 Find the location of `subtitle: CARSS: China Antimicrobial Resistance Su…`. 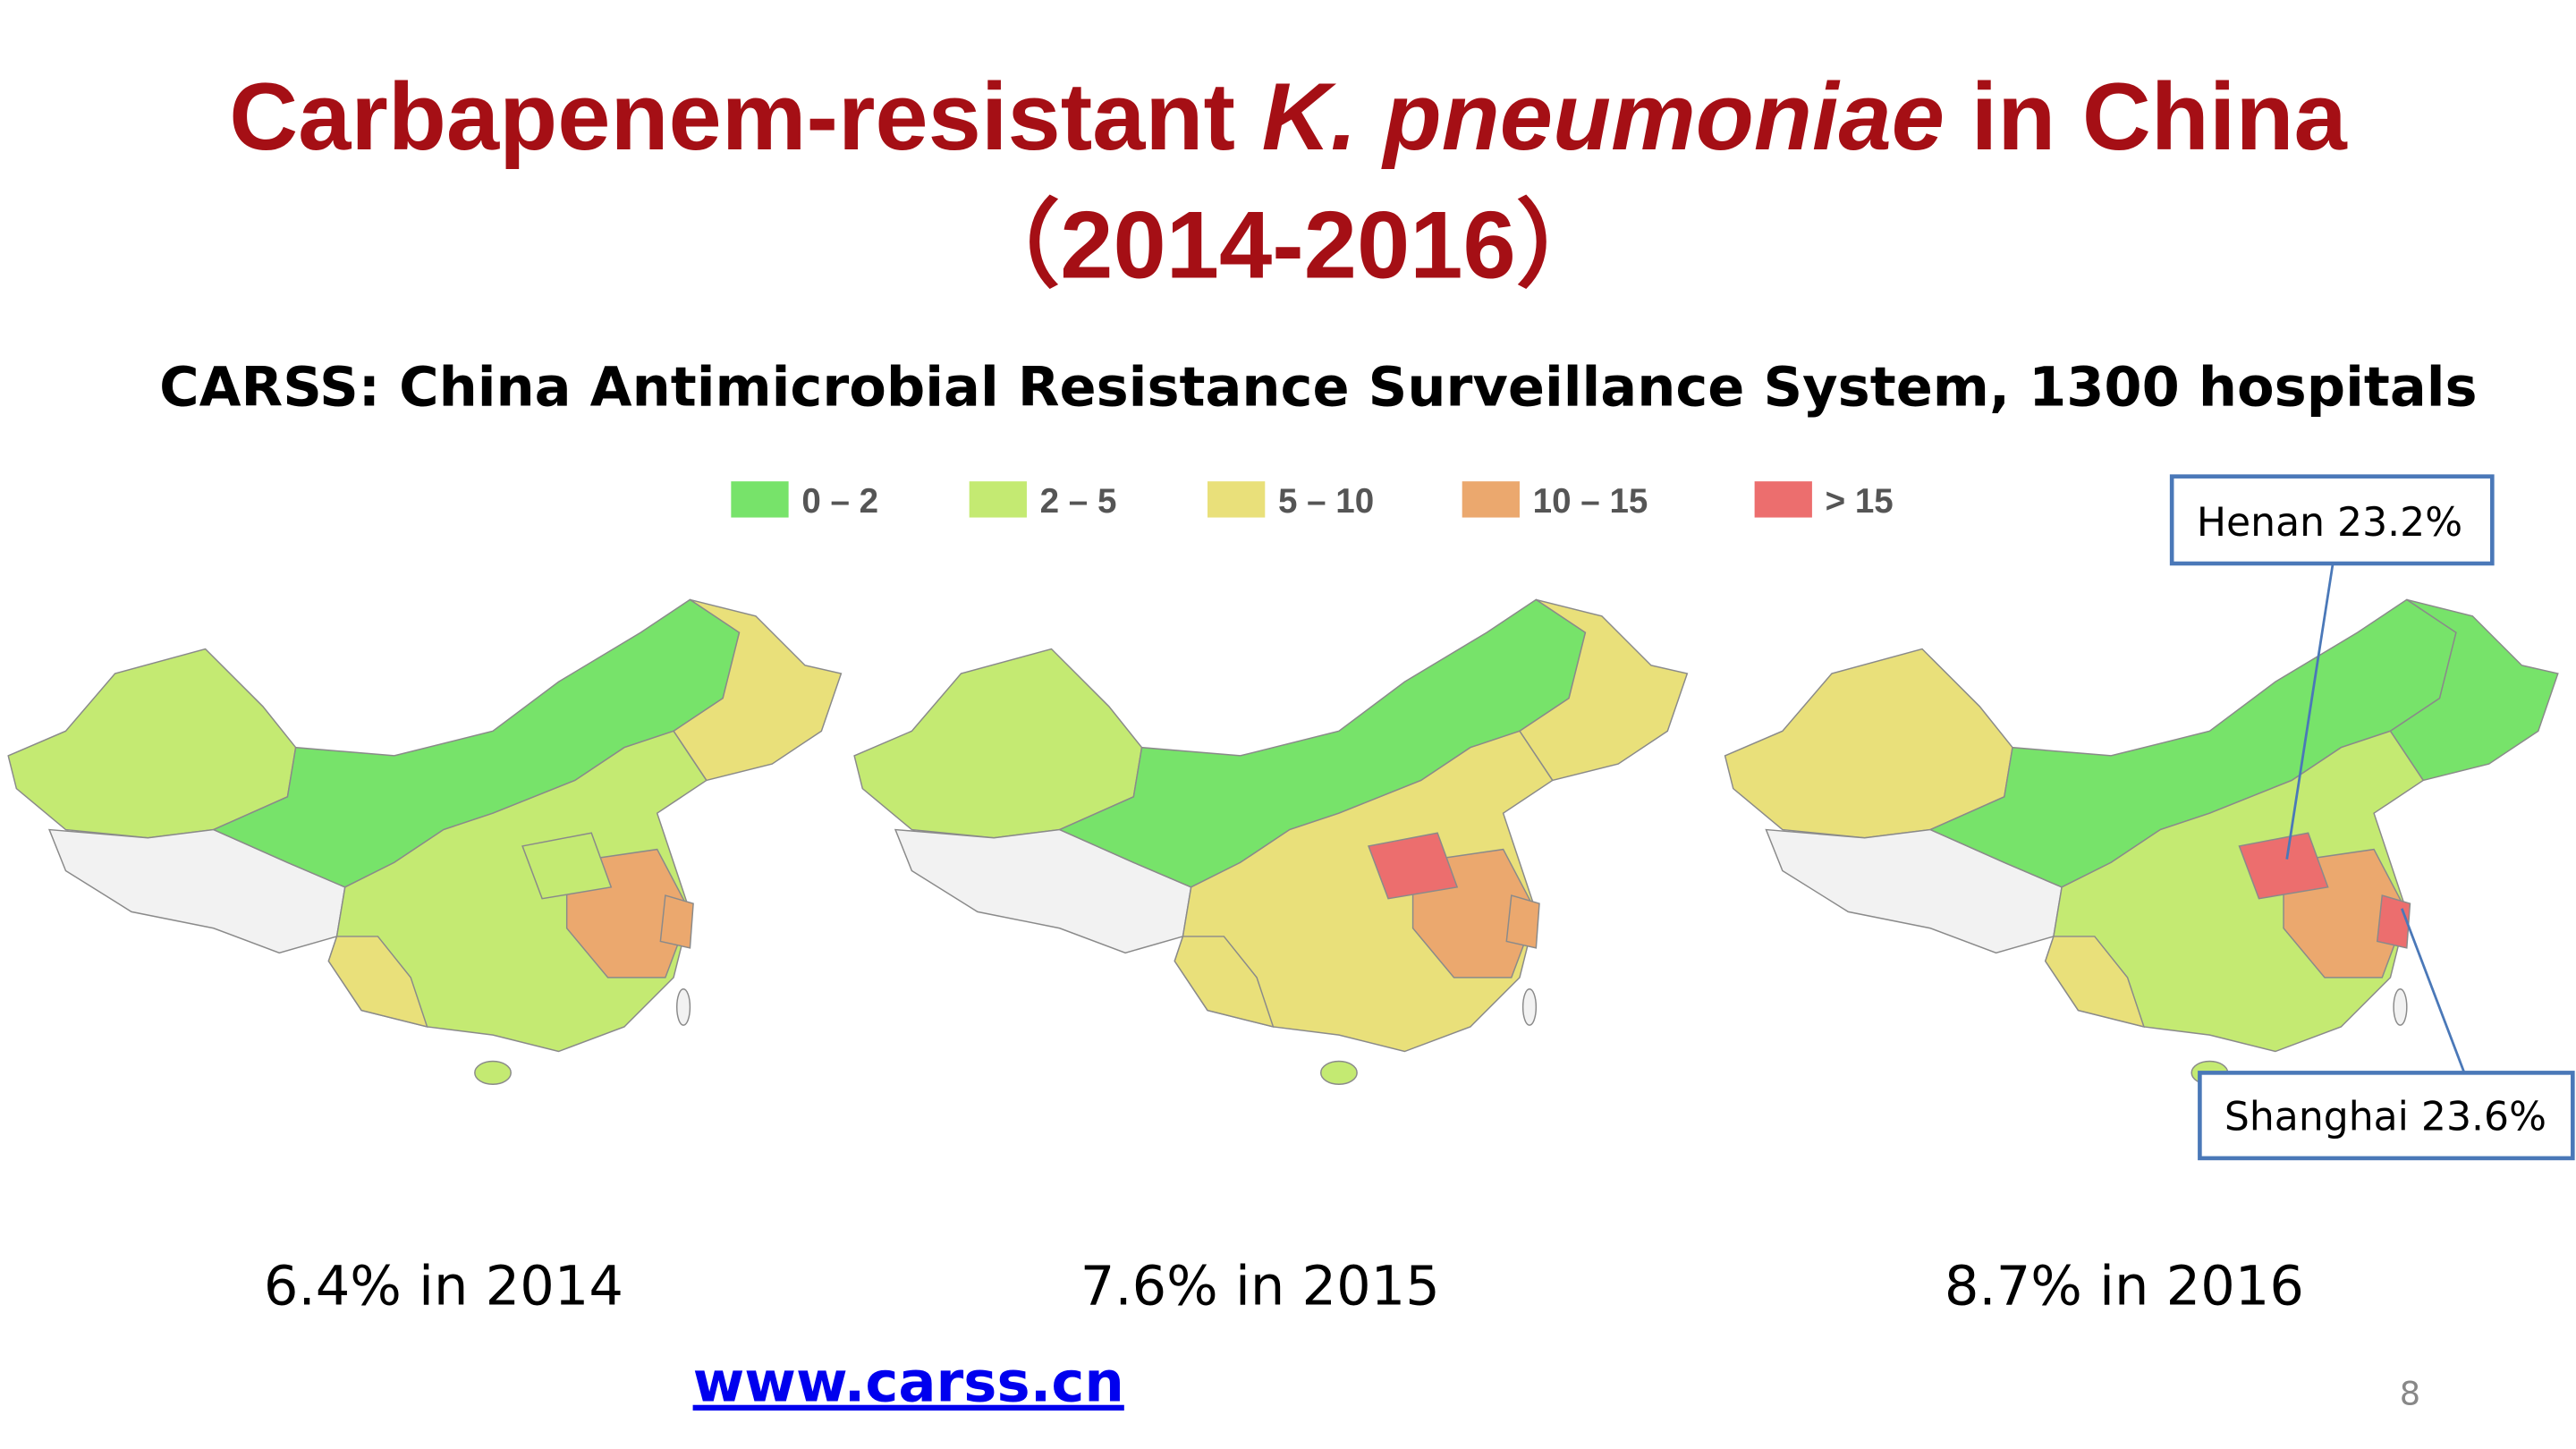

subtitle: CARSS: China Antimicrobial Resistance Su… is located at coordinates (1318, 388).